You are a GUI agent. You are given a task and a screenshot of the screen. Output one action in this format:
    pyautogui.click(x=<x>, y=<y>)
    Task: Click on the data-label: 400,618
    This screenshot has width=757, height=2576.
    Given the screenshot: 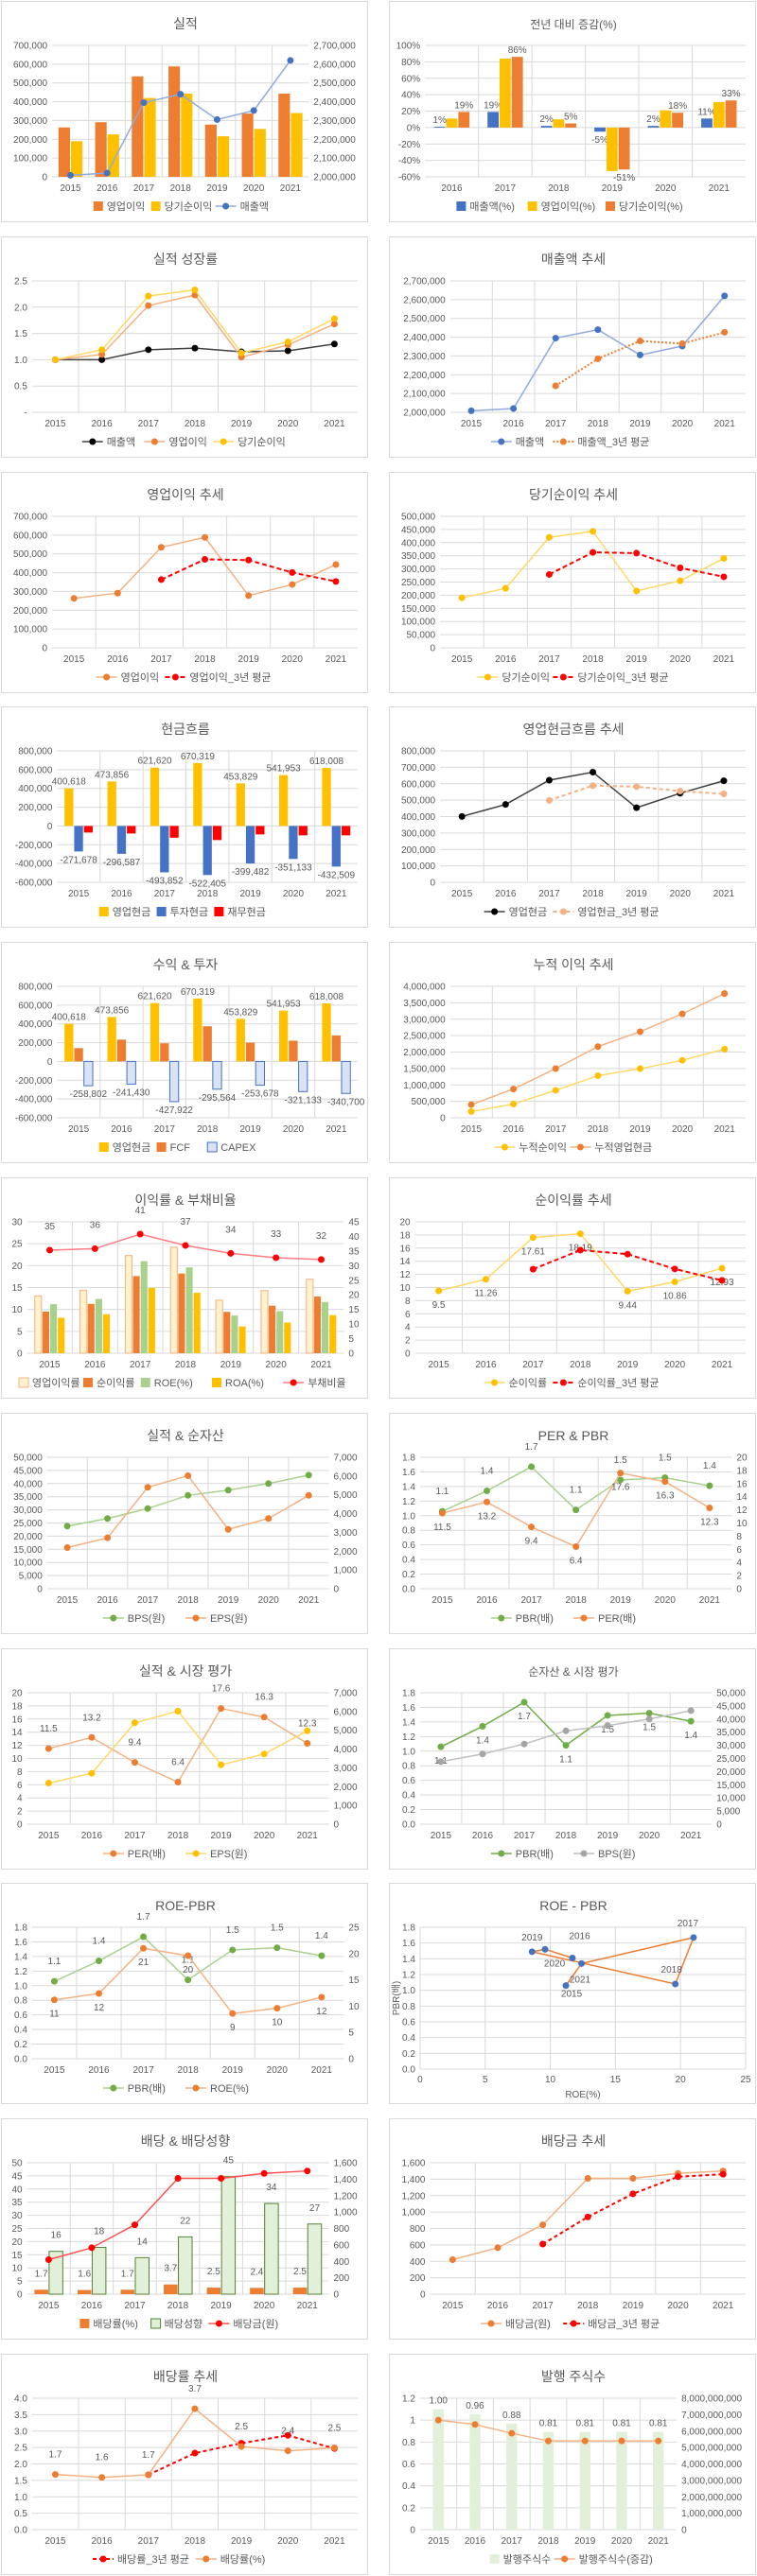 What is the action you would take?
    pyautogui.click(x=69, y=1018)
    